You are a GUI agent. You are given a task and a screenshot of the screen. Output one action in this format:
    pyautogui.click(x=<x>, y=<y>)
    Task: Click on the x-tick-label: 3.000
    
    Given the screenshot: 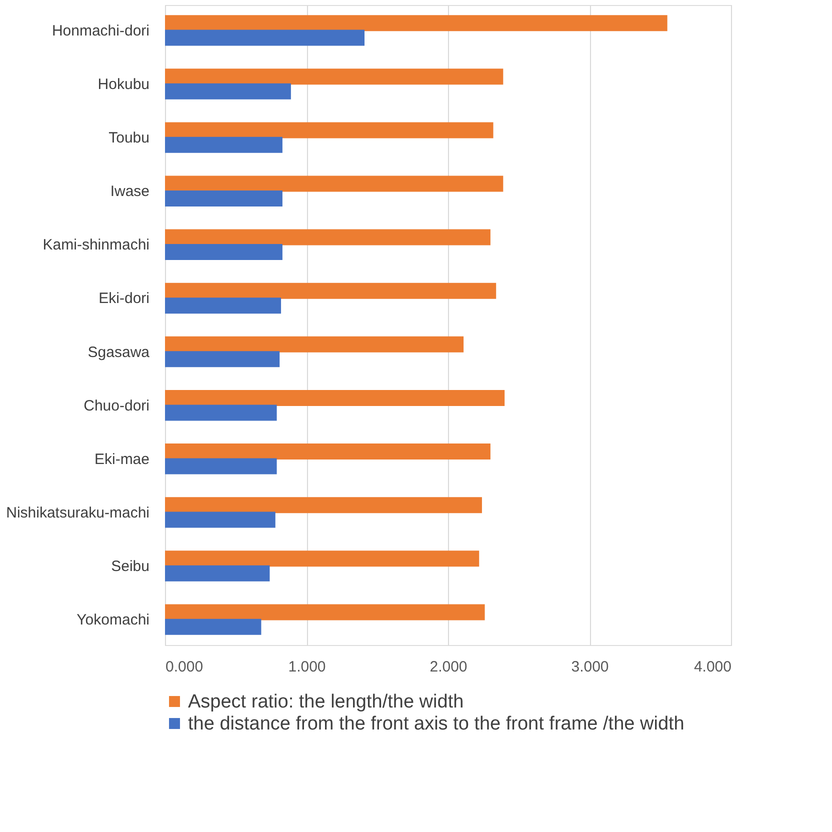 What is the action you would take?
    pyautogui.click(x=590, y=667)
    